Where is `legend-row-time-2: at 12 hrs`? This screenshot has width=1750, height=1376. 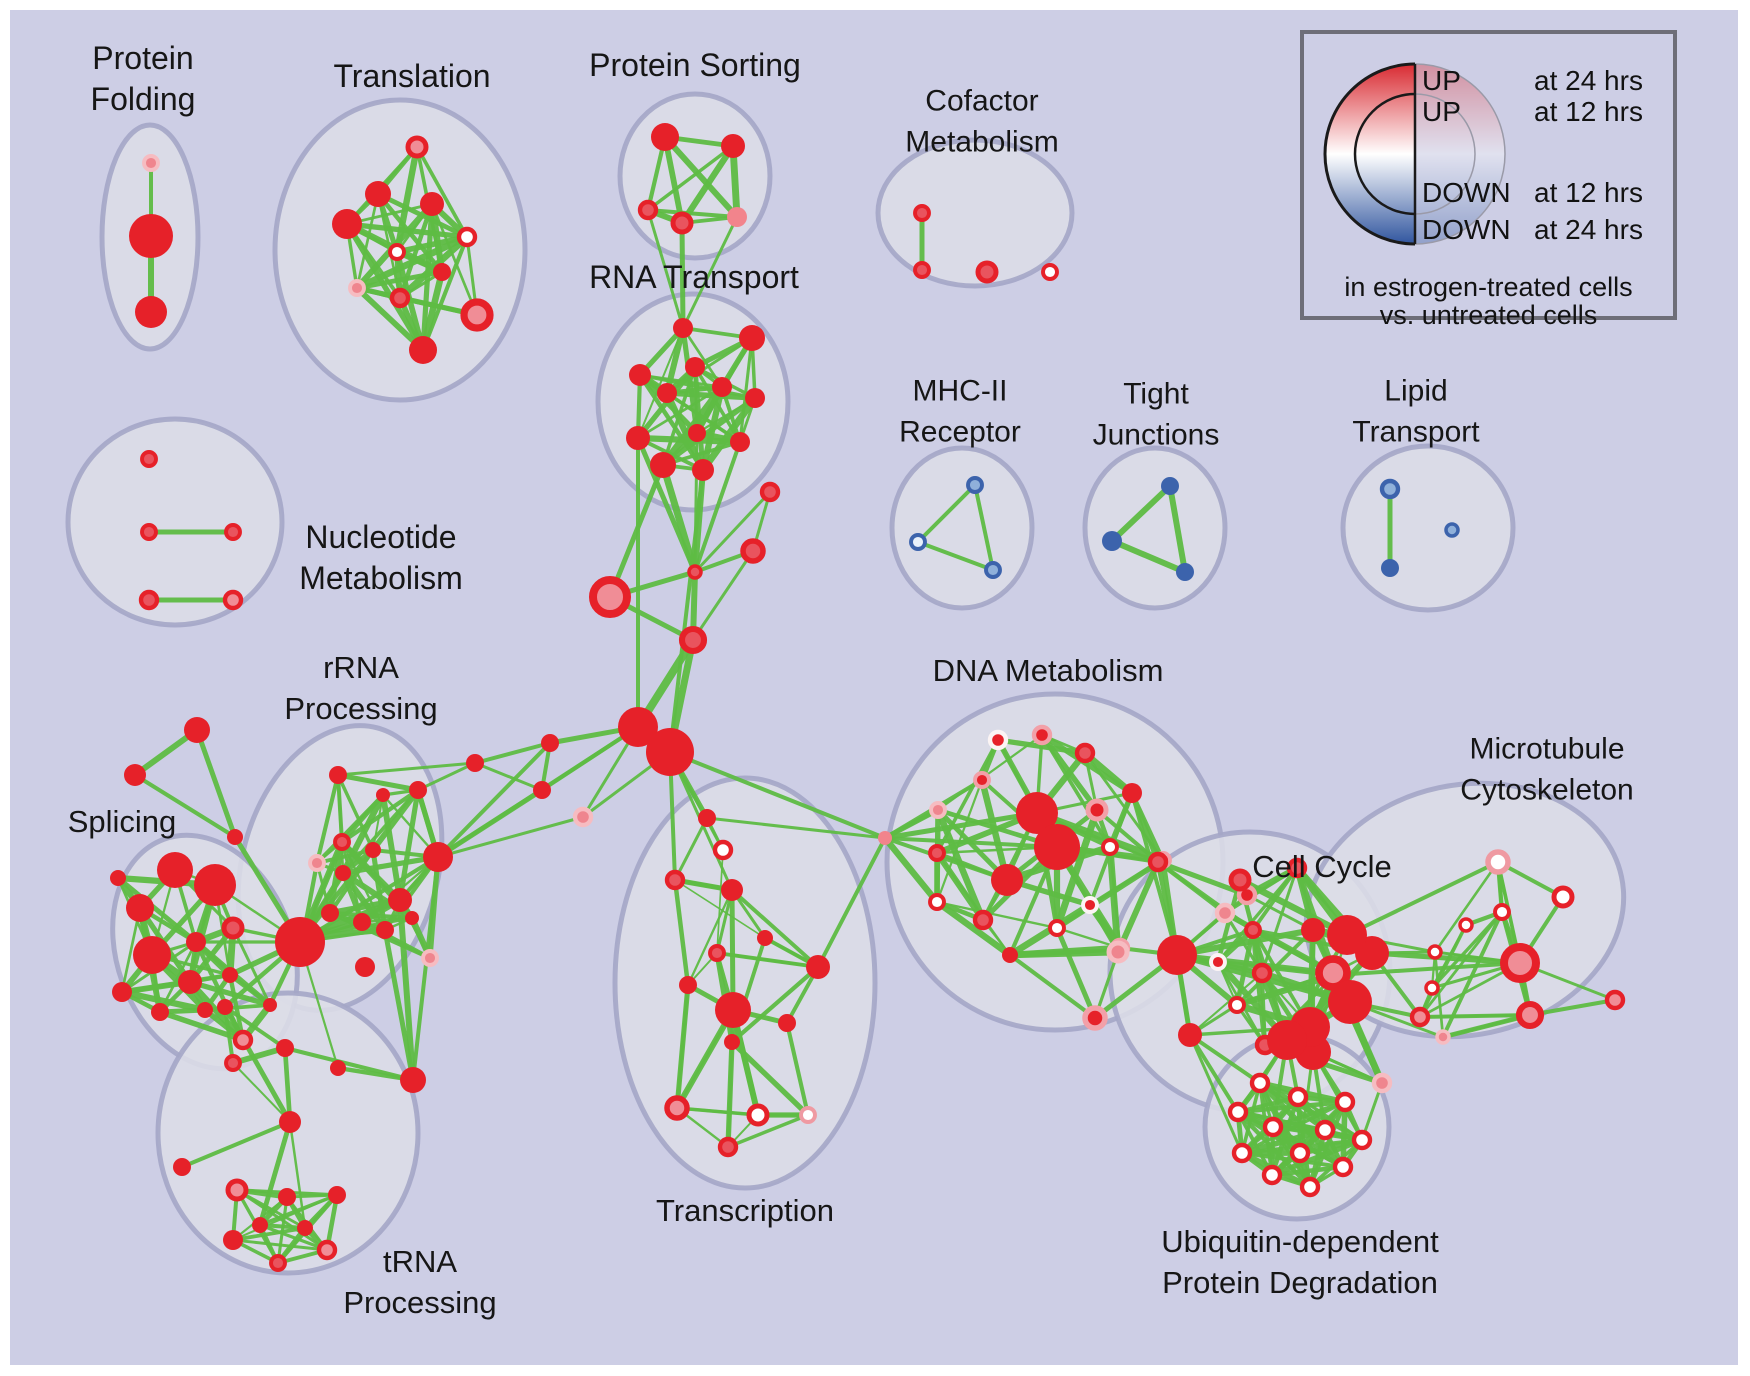 legend-row-time-2: at 12 hrs is located at coordinates (1588, 192).